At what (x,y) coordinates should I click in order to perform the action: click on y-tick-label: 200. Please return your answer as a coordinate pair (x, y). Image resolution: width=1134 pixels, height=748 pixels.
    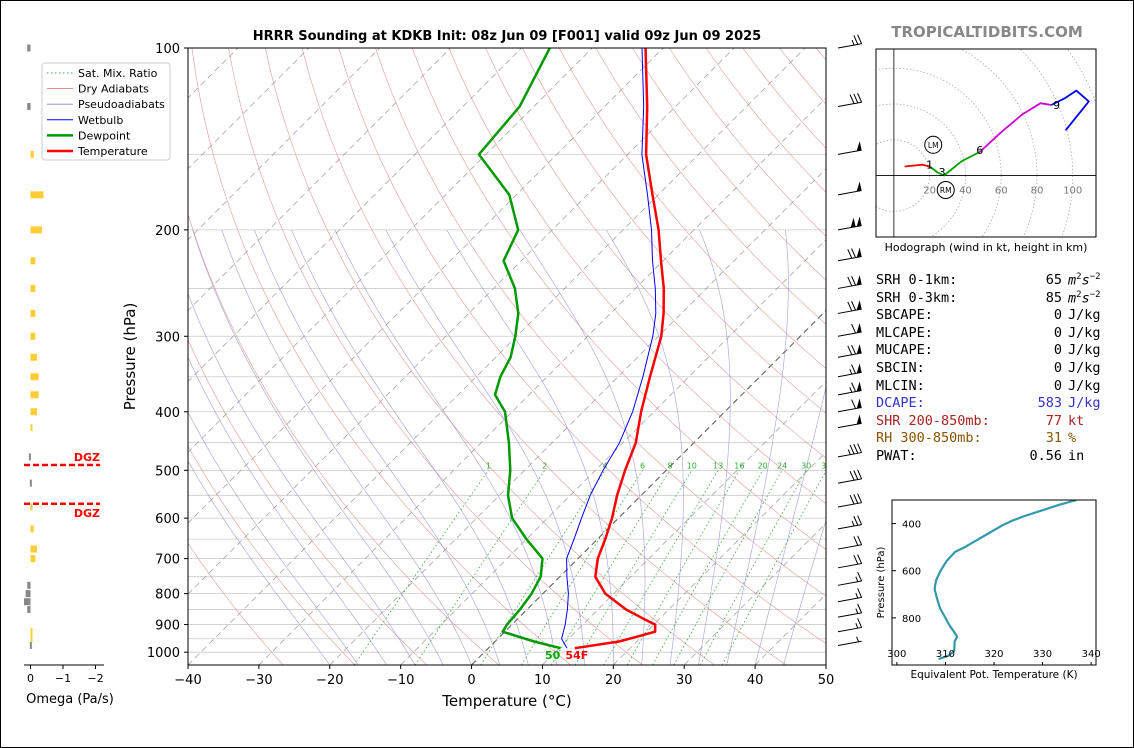
    Looking at the image, I should click on (167, 231).